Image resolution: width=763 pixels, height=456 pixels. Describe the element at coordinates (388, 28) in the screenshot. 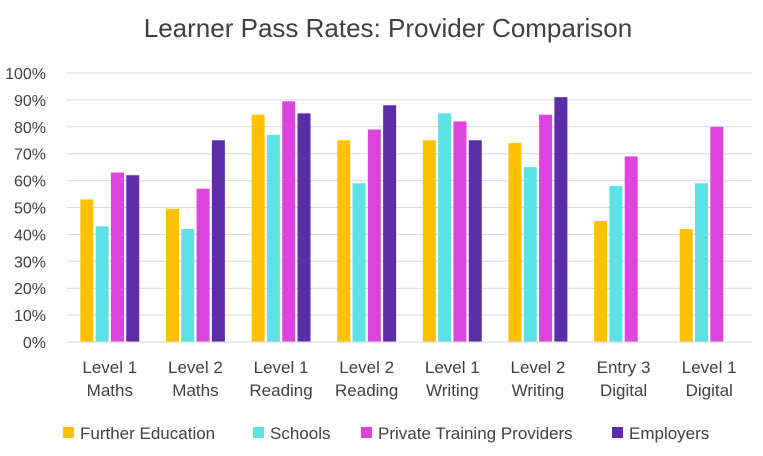

I see `chart-title: Learner Pass Rates: Provider Comparison` at that location.